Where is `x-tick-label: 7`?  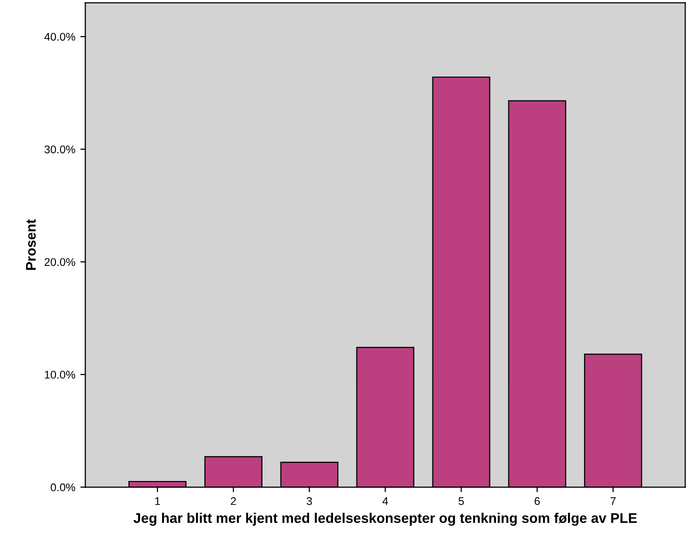 x-tick-label: 7 is located at coordinates (613, 501).